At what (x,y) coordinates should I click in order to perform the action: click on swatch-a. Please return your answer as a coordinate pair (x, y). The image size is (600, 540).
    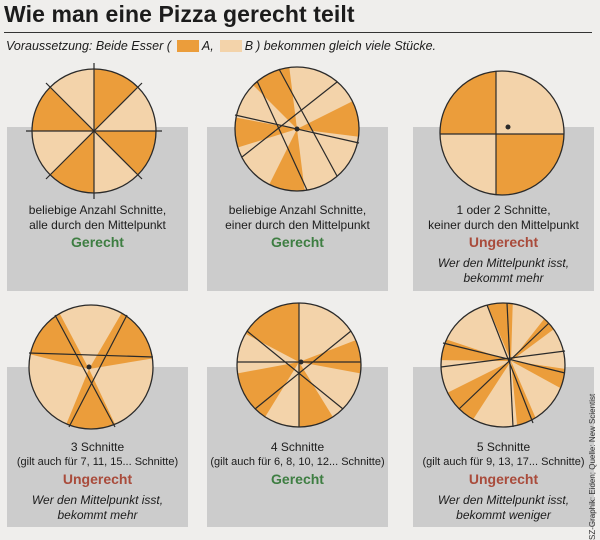
    Looking at the image, I should click on (187, 46).